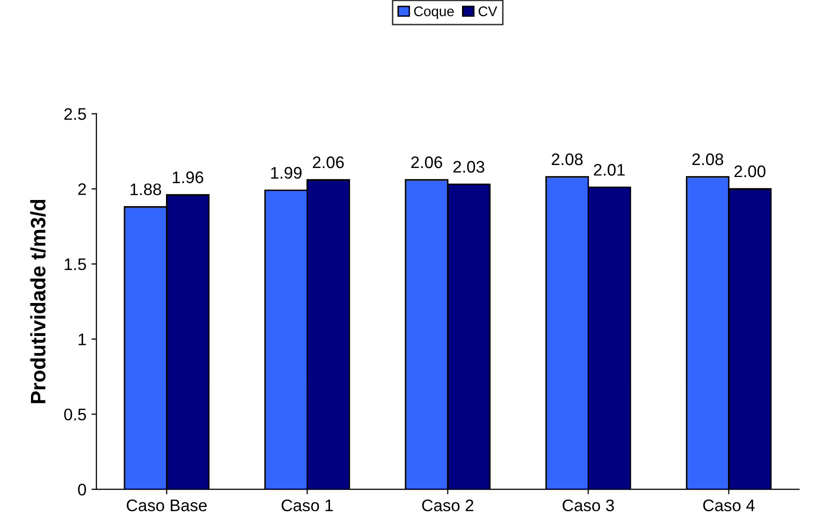  What do you see at coordinates (75, 264) in the screenshot?
I see `y-tick-label: 1.5` at bounding box center [75, 264].